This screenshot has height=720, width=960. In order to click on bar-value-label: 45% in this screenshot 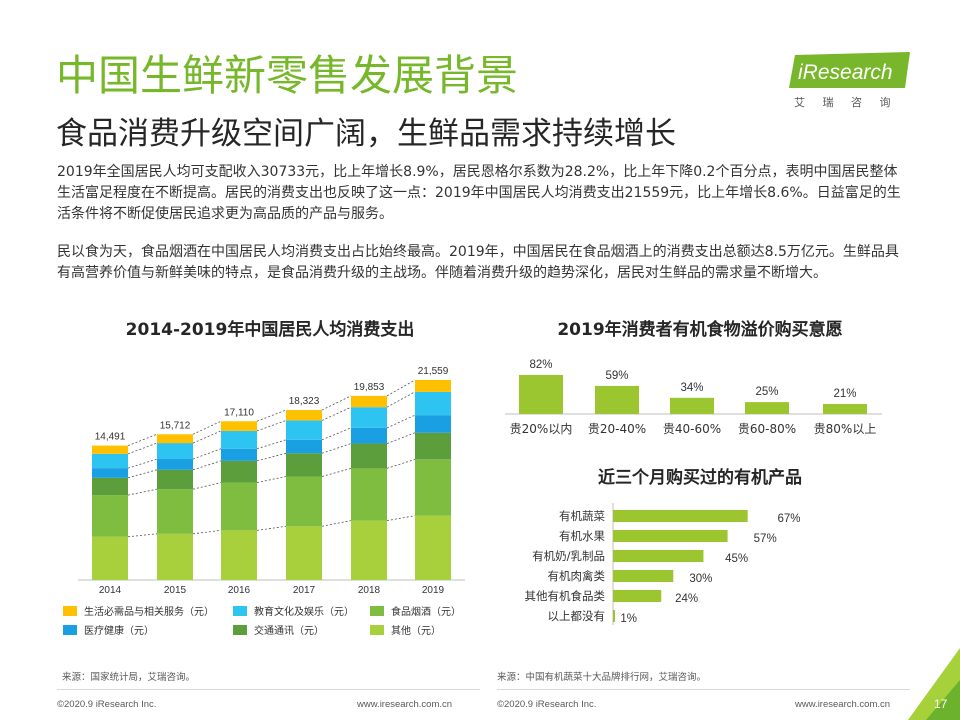, I will do `click(736, 559)`.